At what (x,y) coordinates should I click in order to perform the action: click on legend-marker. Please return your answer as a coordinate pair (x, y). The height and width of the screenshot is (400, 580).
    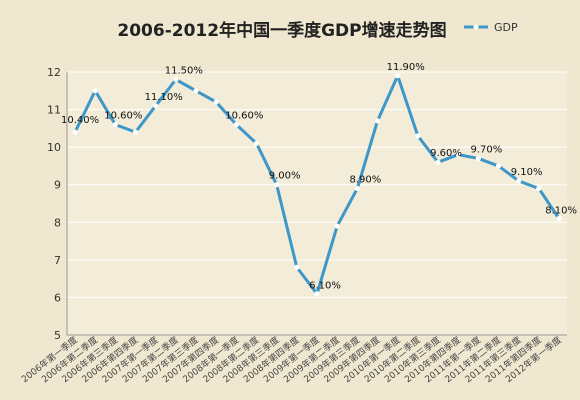
    Looking at the image, I should click on (476, 27).